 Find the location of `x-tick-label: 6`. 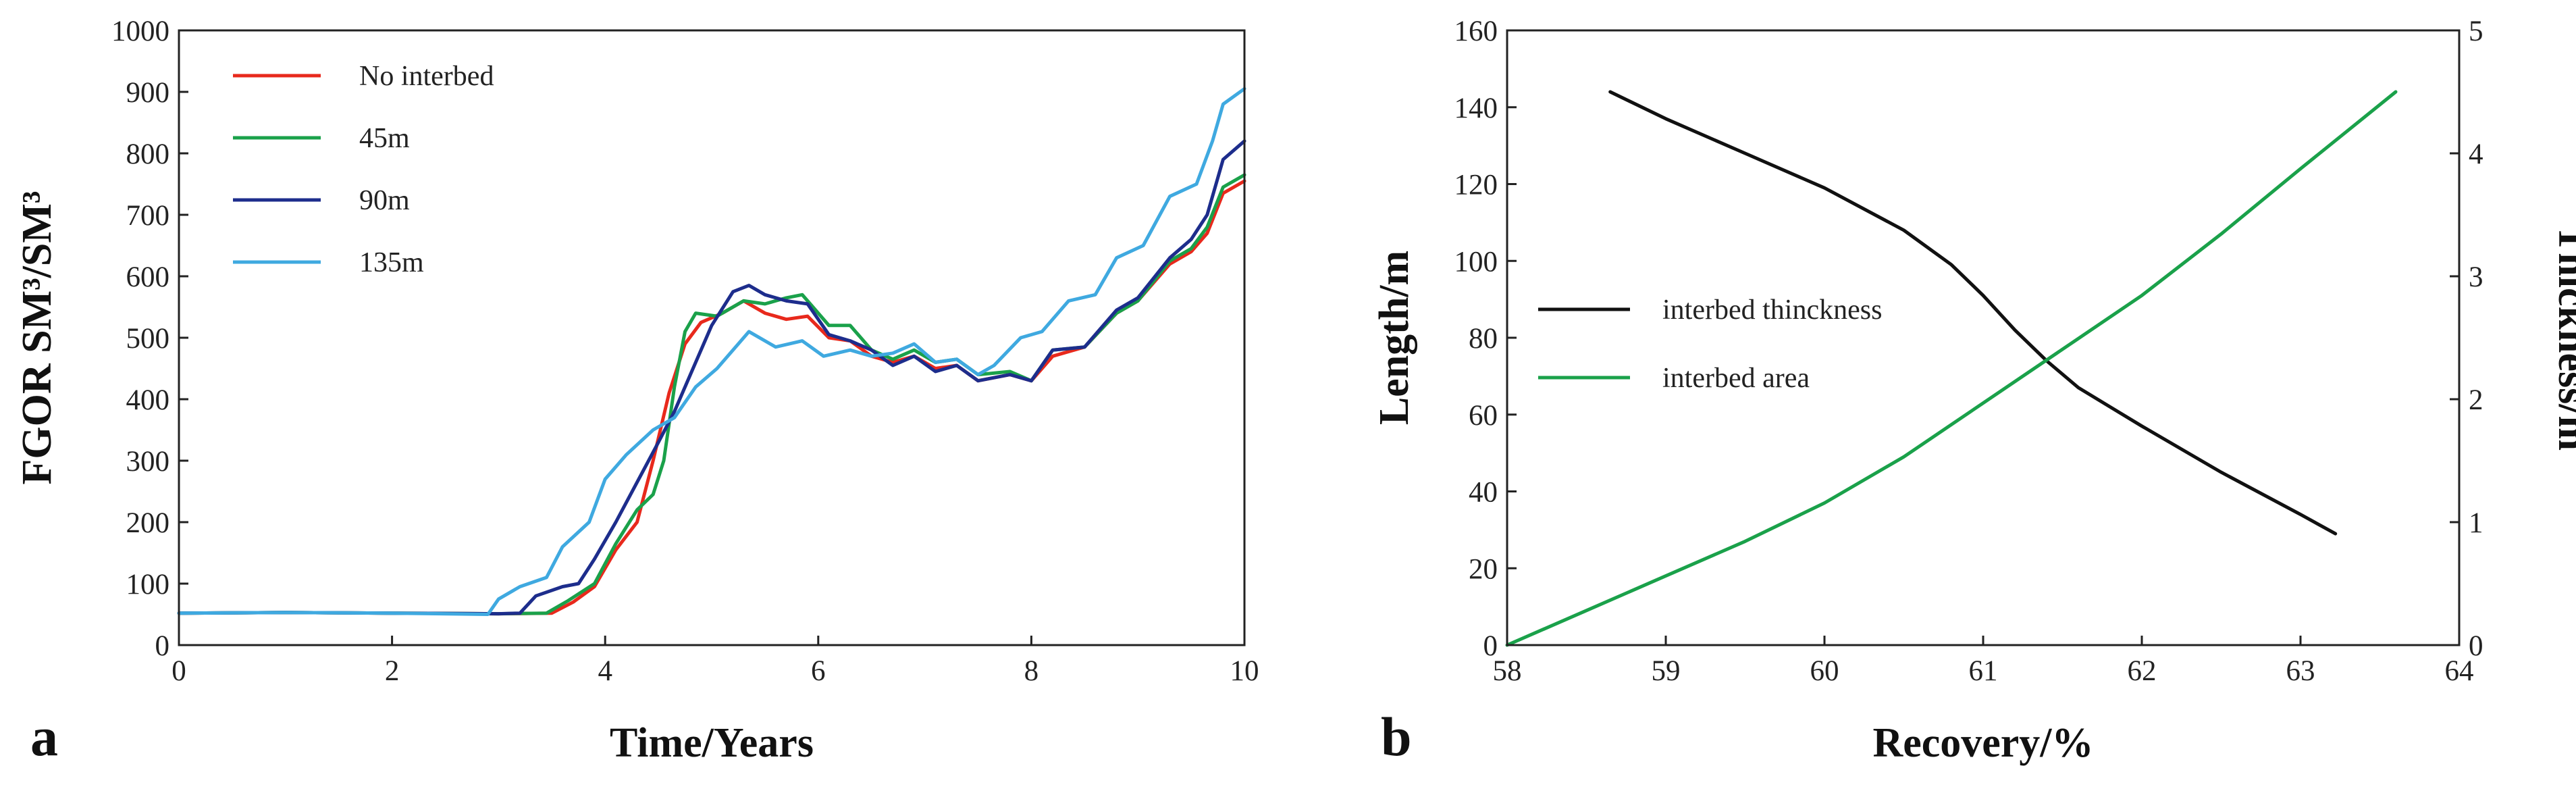

x-tick-label: 6 is located at coordinates (818, 671).